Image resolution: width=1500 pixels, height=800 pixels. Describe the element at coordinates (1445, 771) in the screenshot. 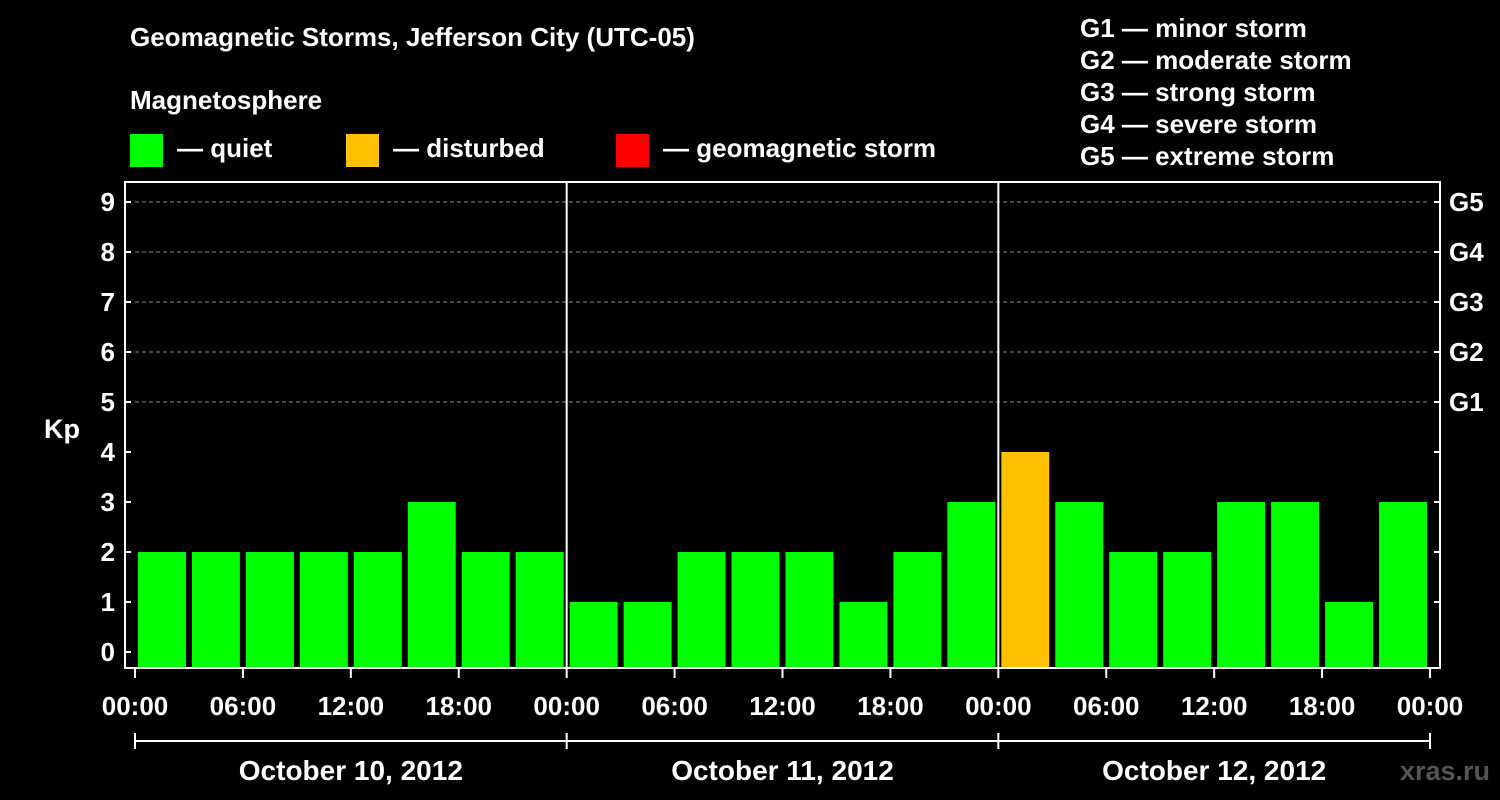

I see `watermark: xras.ru` at that location.